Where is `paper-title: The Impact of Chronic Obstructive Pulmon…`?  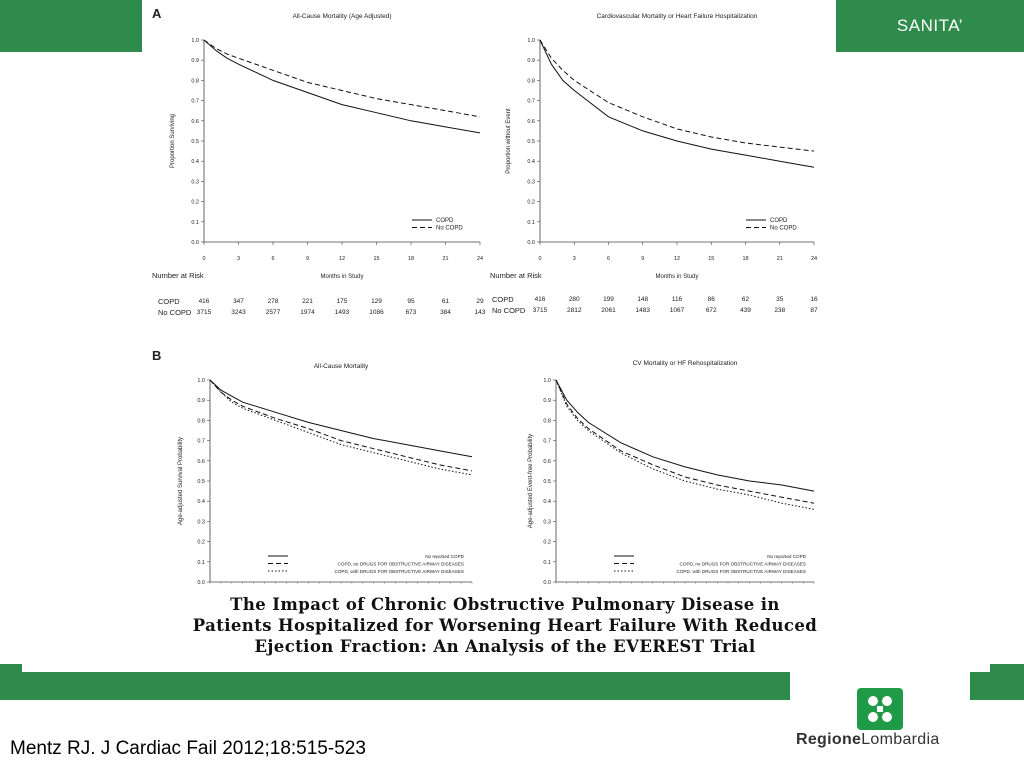 paper-title: The Impact of Chronic Obstructive Pulmon… is located at coordinates (505, 625).